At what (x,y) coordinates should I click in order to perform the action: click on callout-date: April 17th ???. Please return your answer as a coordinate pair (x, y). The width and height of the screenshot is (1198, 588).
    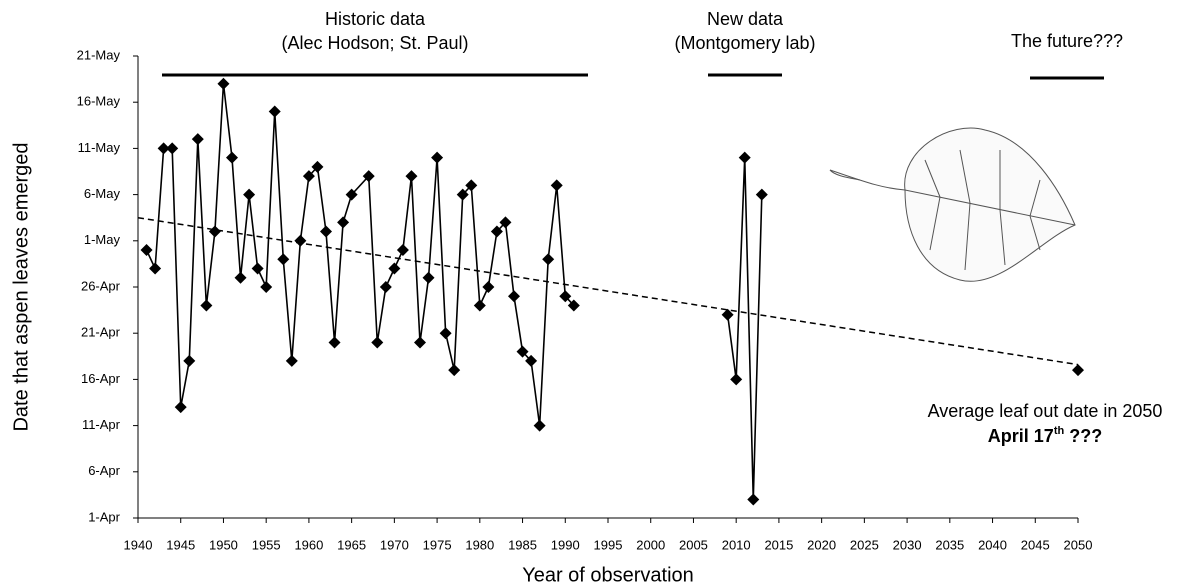
    Looking at the image, I should click on (1045, 435).